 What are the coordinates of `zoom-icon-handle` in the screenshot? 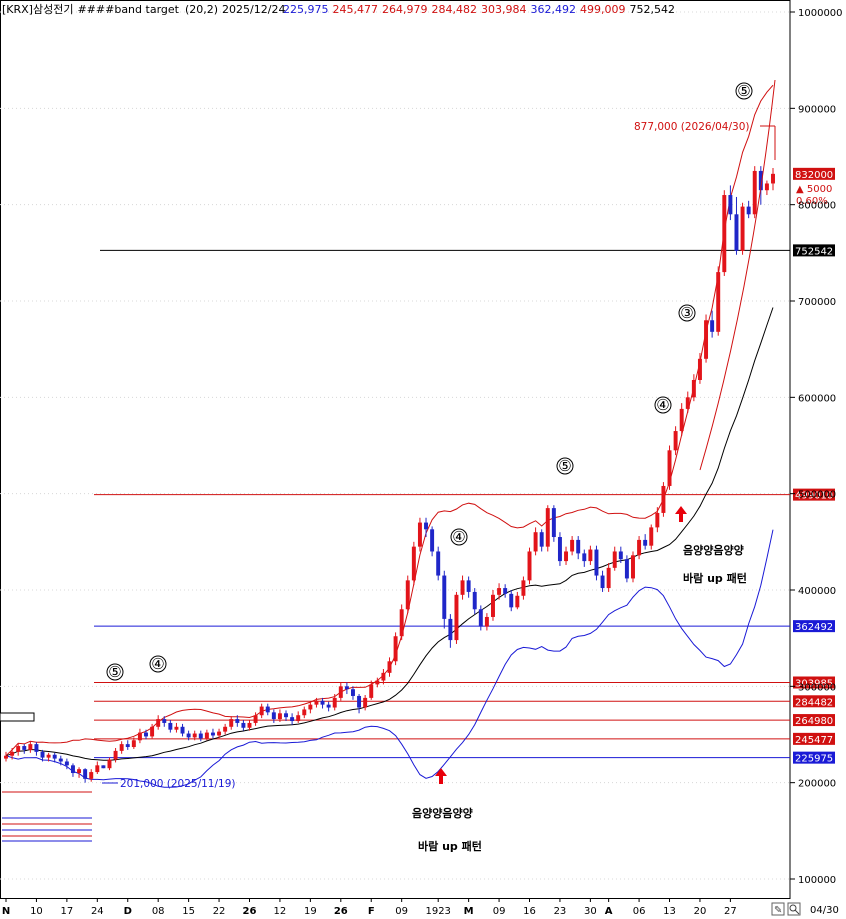 It's located at (797, 912).